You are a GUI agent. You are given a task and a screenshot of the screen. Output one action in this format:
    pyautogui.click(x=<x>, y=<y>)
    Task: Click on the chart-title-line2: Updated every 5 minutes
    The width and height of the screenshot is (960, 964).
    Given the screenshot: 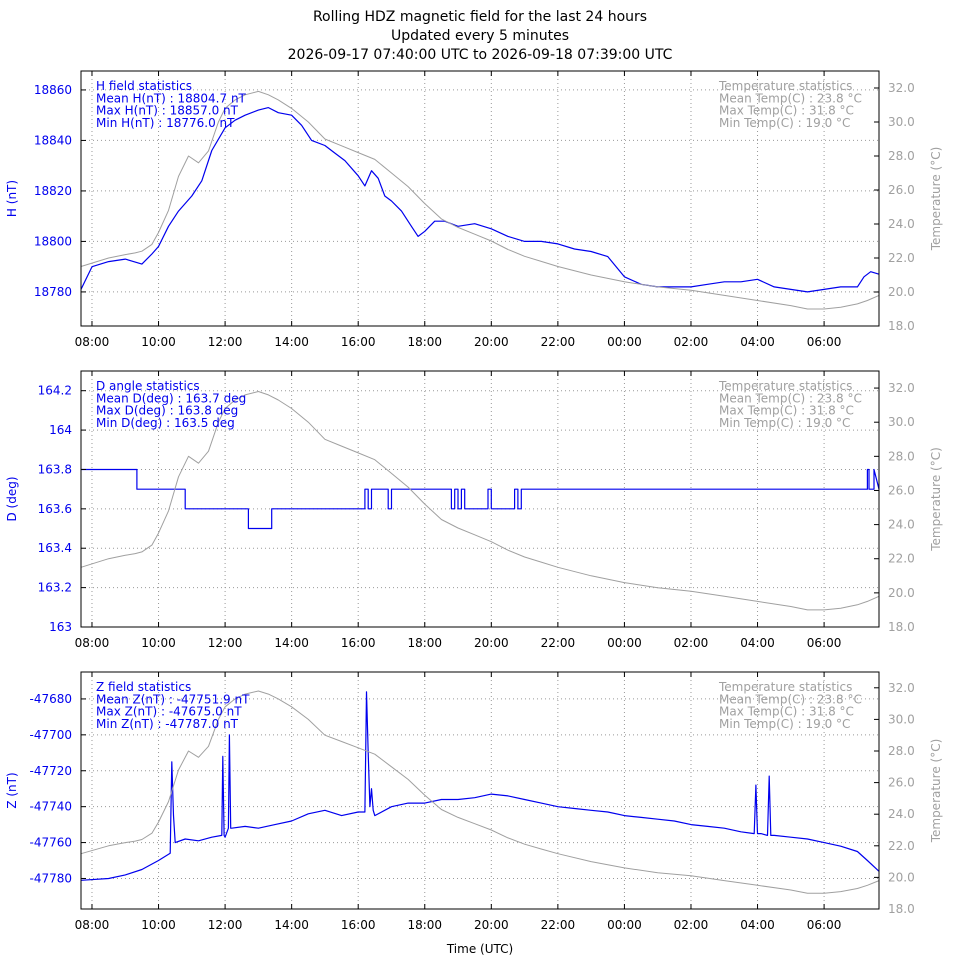 What is the action you would take?
    pyautogui.click(x=480, y=36)
    